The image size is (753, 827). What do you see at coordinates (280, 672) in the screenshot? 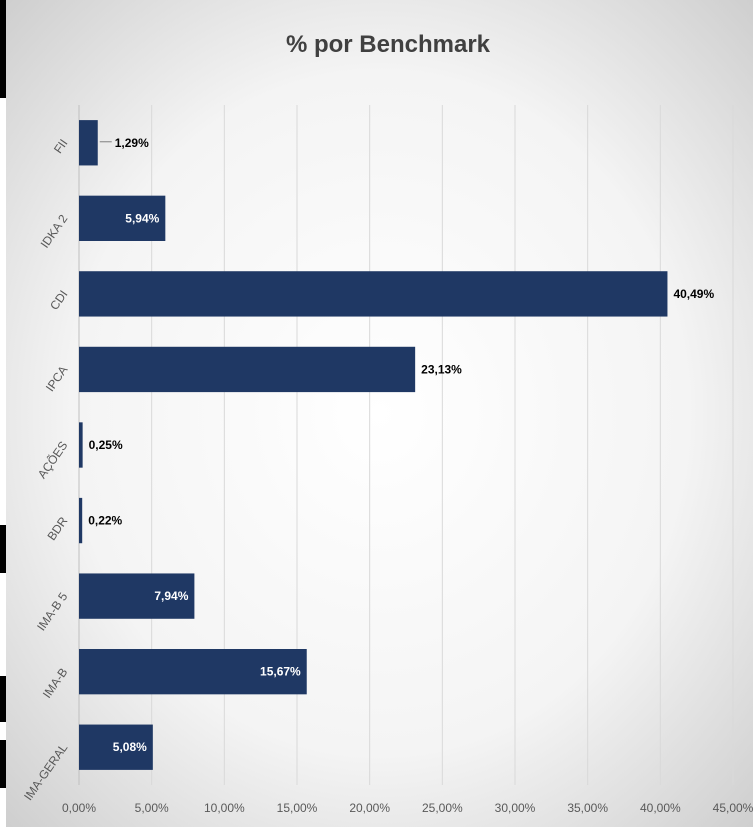
I see `data-label: 15,67%` at bounding box center [280, 672].